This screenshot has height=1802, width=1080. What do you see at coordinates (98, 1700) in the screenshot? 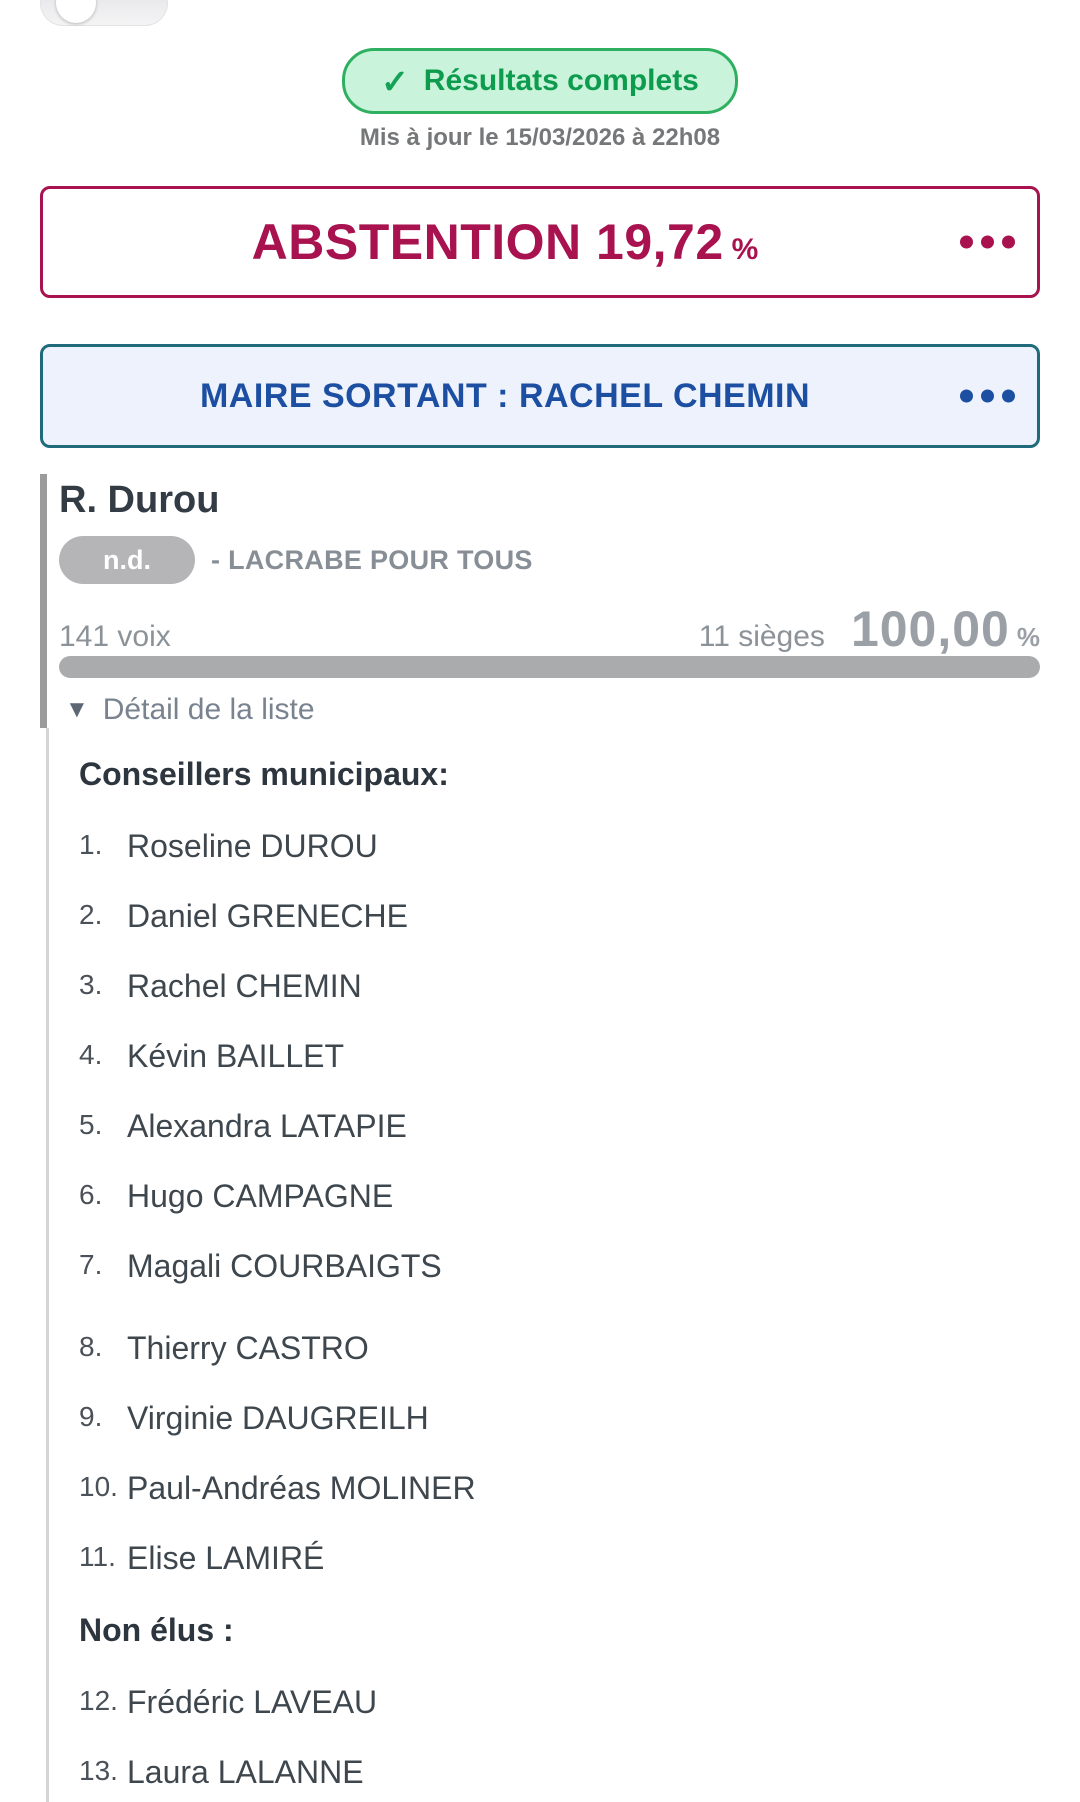
I see `member-rank: 12.` at bounding box center [98, 1700].